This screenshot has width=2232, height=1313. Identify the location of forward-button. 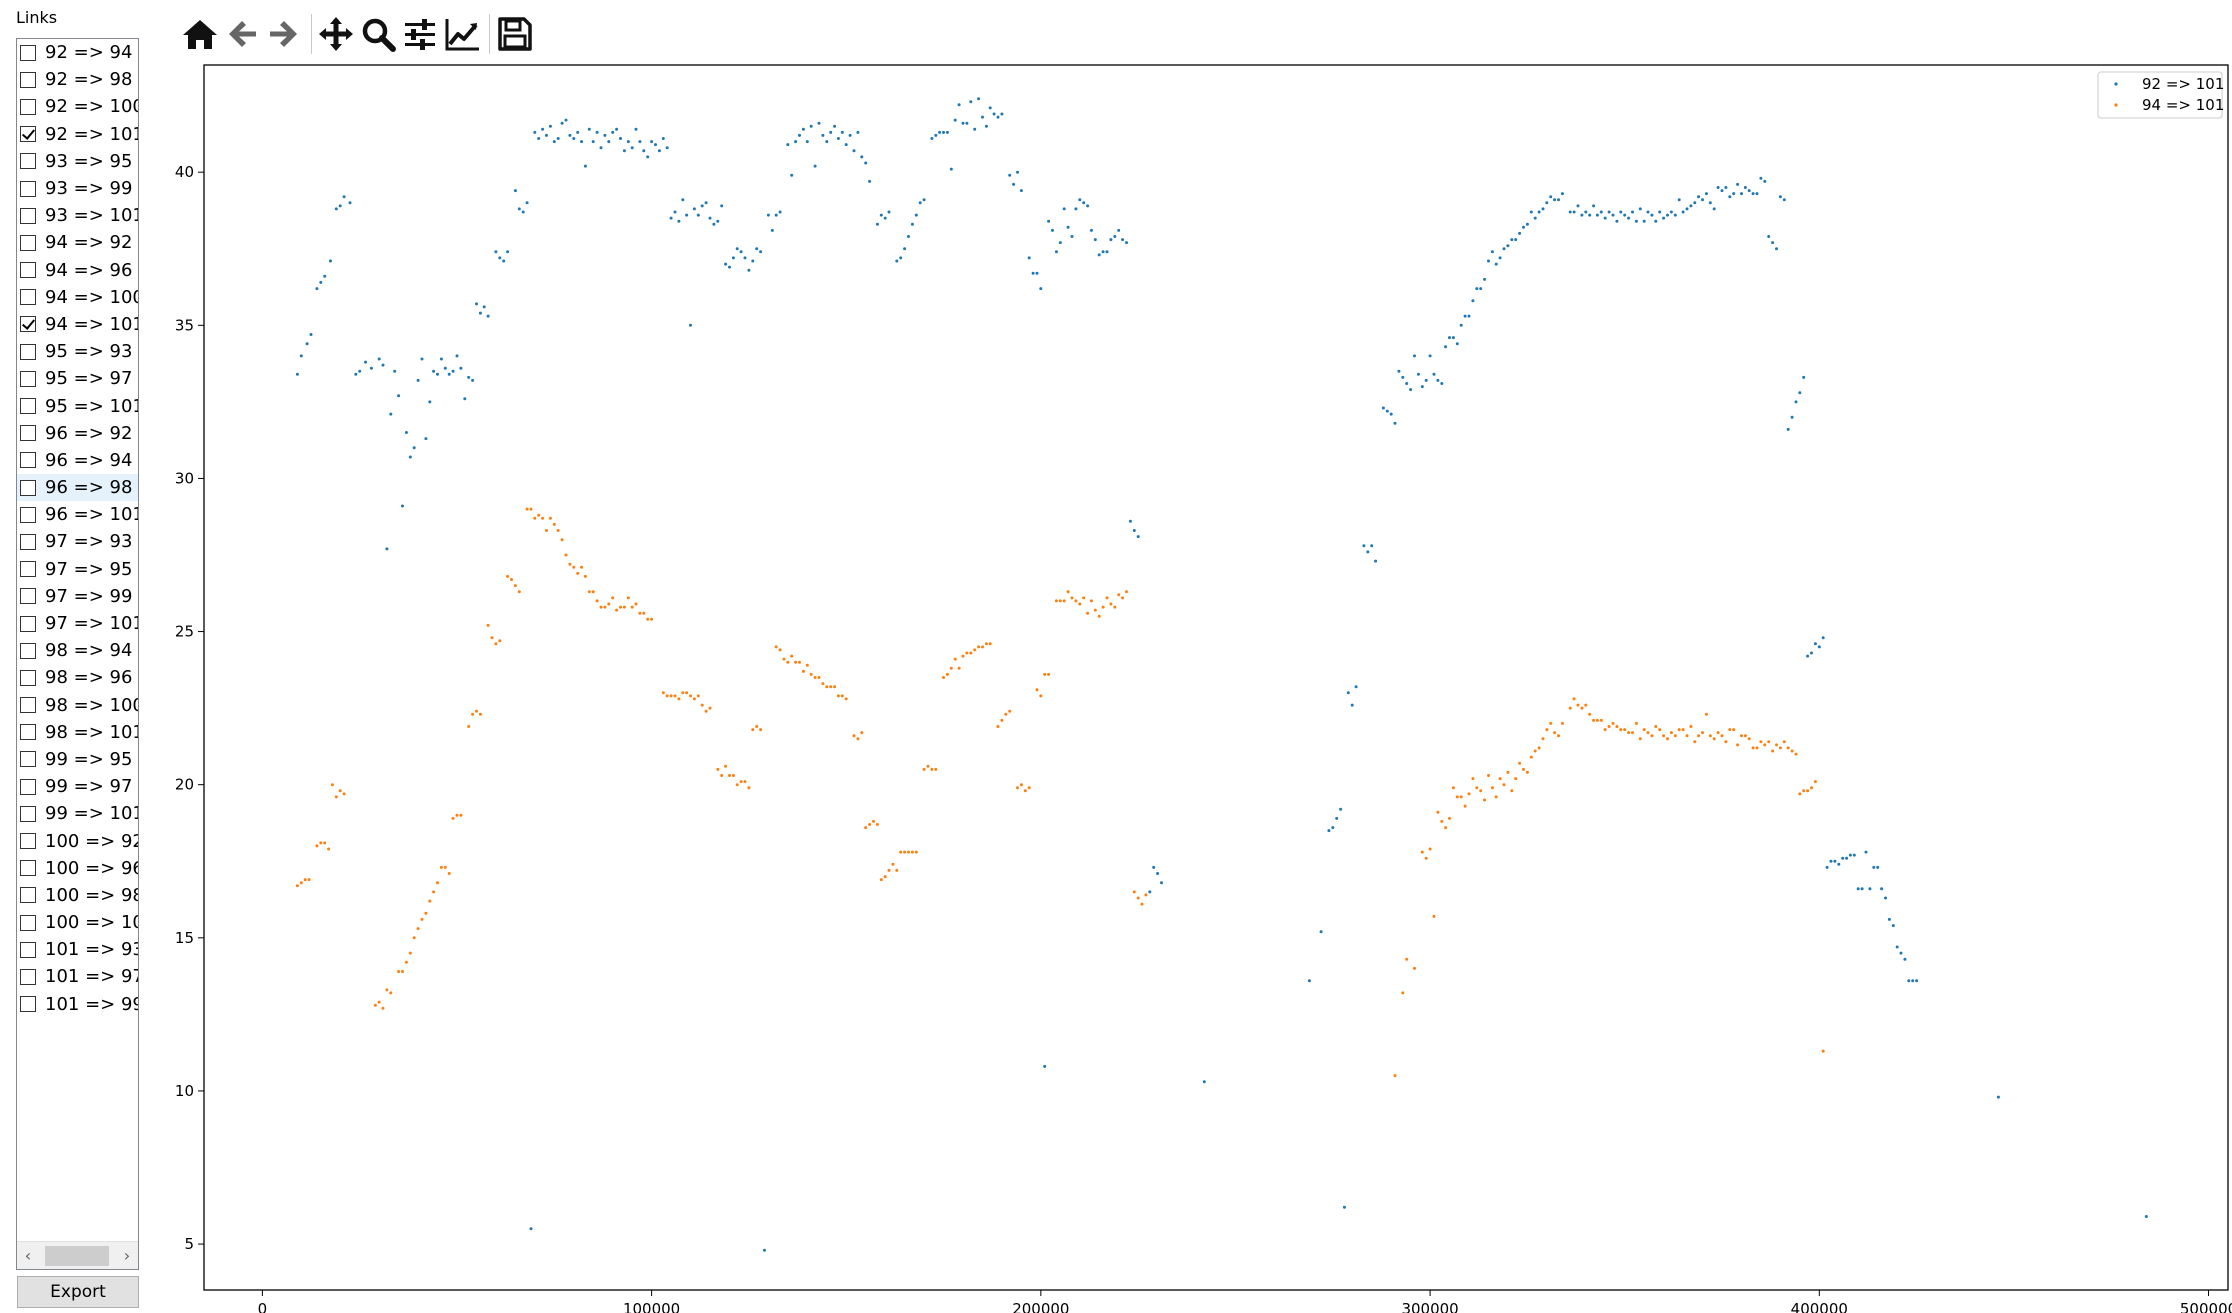
(284, 34).